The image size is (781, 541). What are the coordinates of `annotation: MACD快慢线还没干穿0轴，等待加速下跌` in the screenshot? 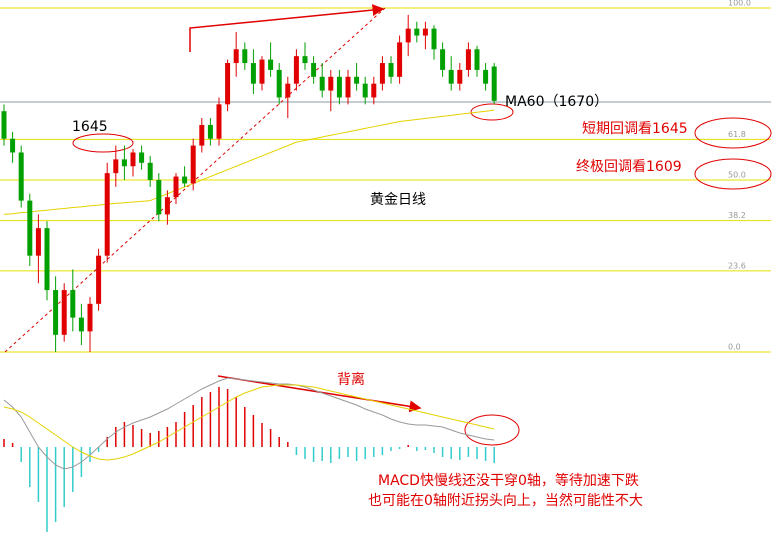 It's located at (508, 480).